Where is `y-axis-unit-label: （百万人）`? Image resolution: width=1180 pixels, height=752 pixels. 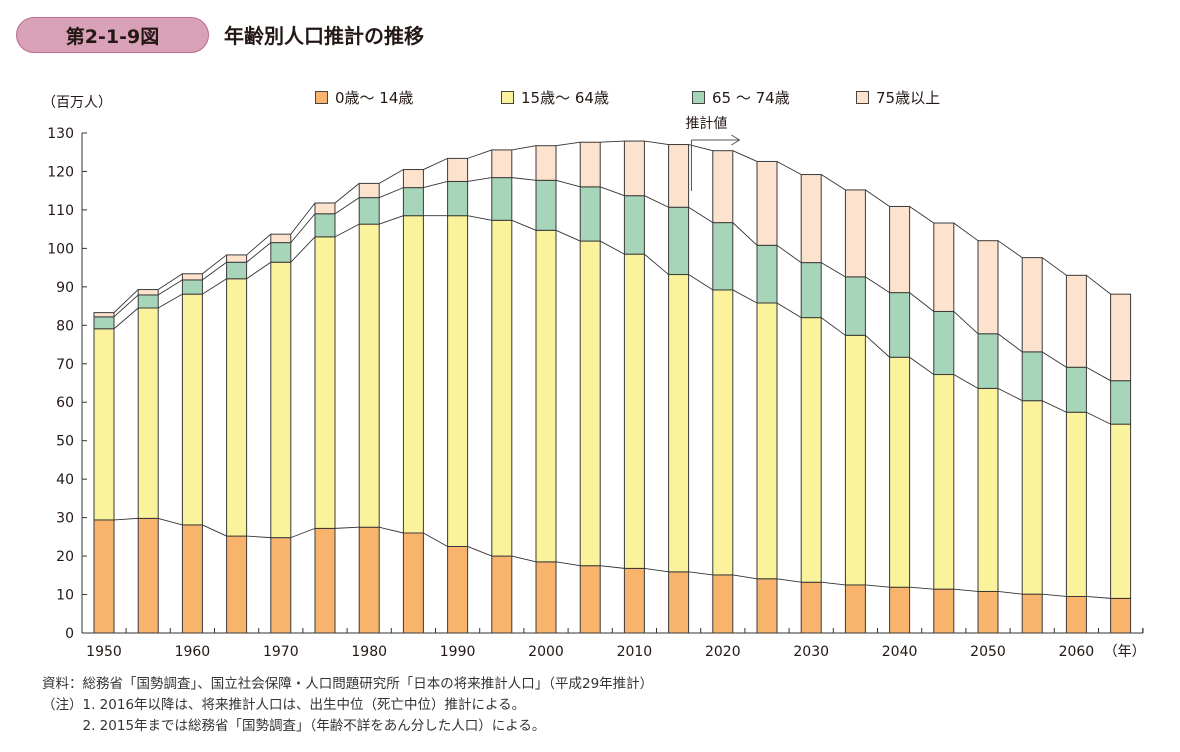 y-axis-unit-label: （百万人） is located at coordinates (77, 103).